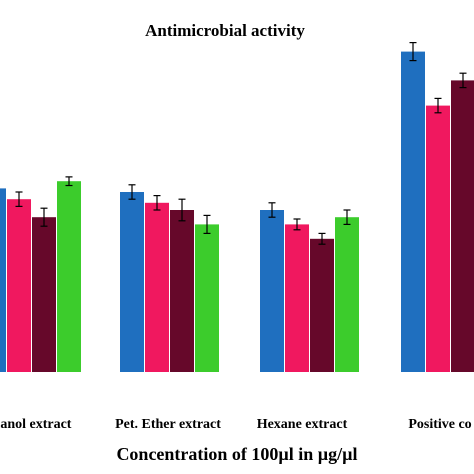 This screenshot has height=474, width=474. I want to click on x-tick-label: hanol extract, so click(36, 424).